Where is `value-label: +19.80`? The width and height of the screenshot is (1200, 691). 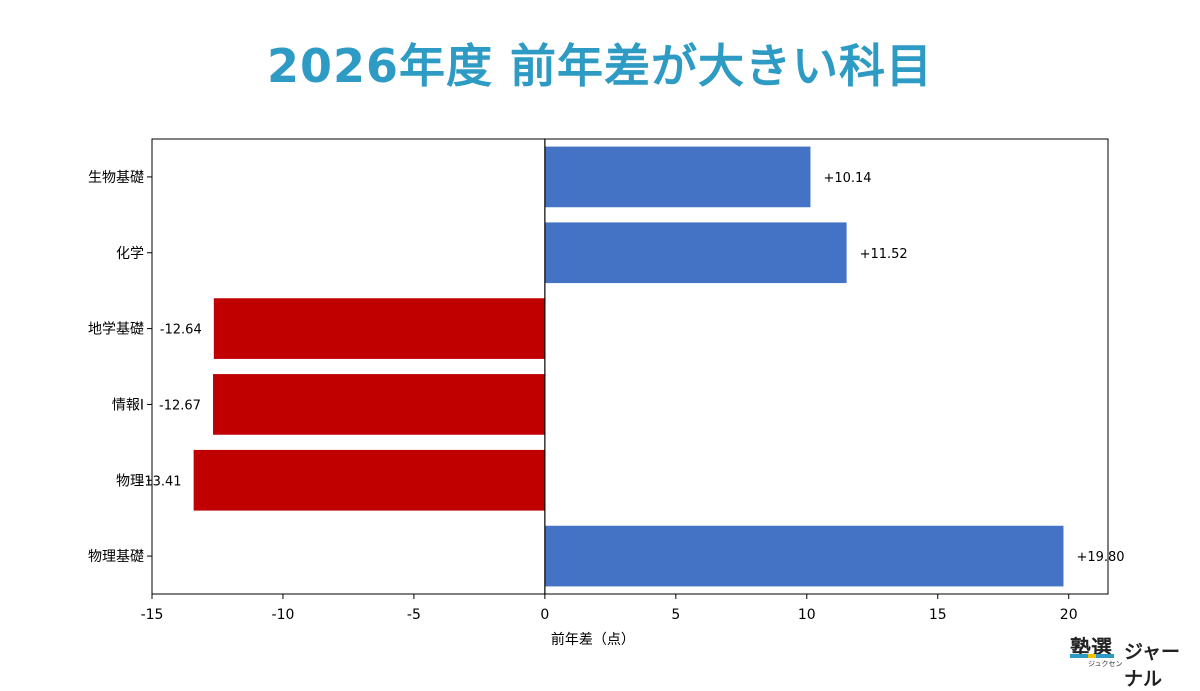 value-label: +19.80 is located at coordinates (1100, 557).